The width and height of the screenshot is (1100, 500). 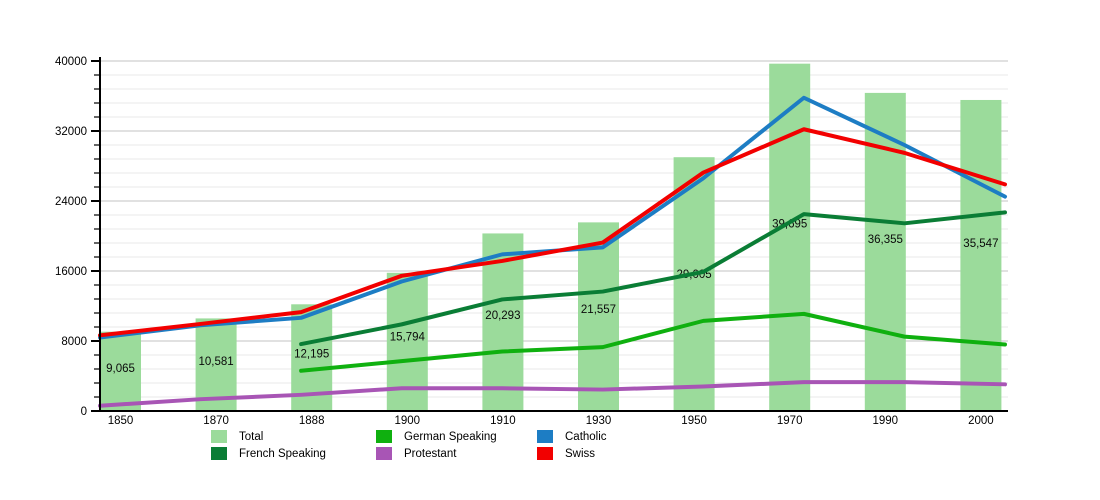 What do you see at coordinates (216, 421) in the screenshot?
I see `x-tick-label: 1870` at bounding box center [216, 421].